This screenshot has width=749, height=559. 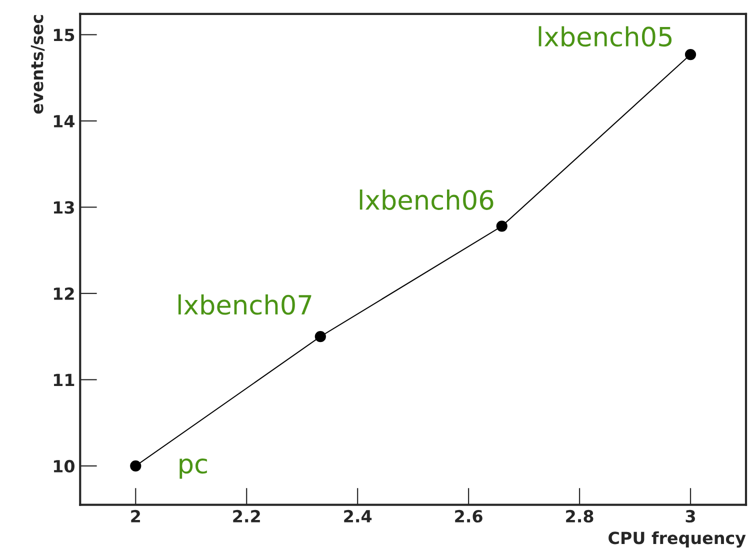 What do you see at coordinates (580, 516) in the screenshot?
I see `x-tick-label: 2.8` at bounding box center [580, 516].